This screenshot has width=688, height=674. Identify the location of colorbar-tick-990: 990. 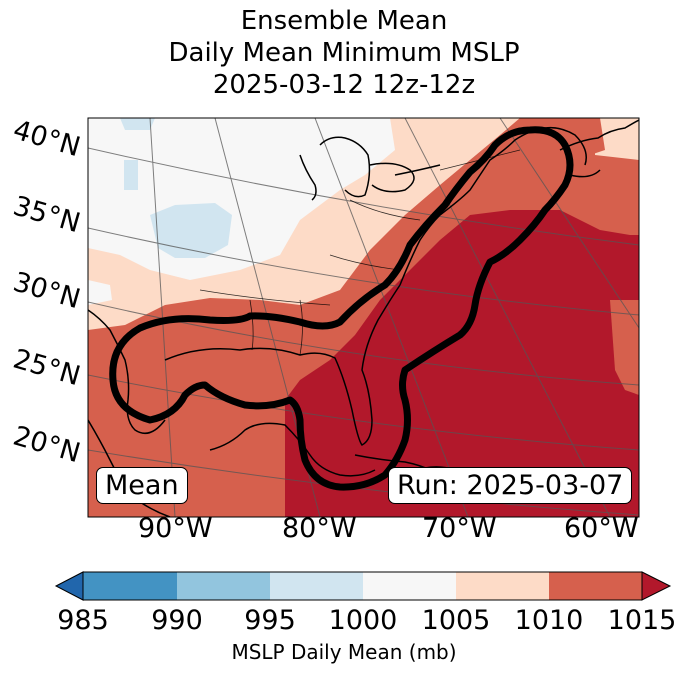
(177, 620).